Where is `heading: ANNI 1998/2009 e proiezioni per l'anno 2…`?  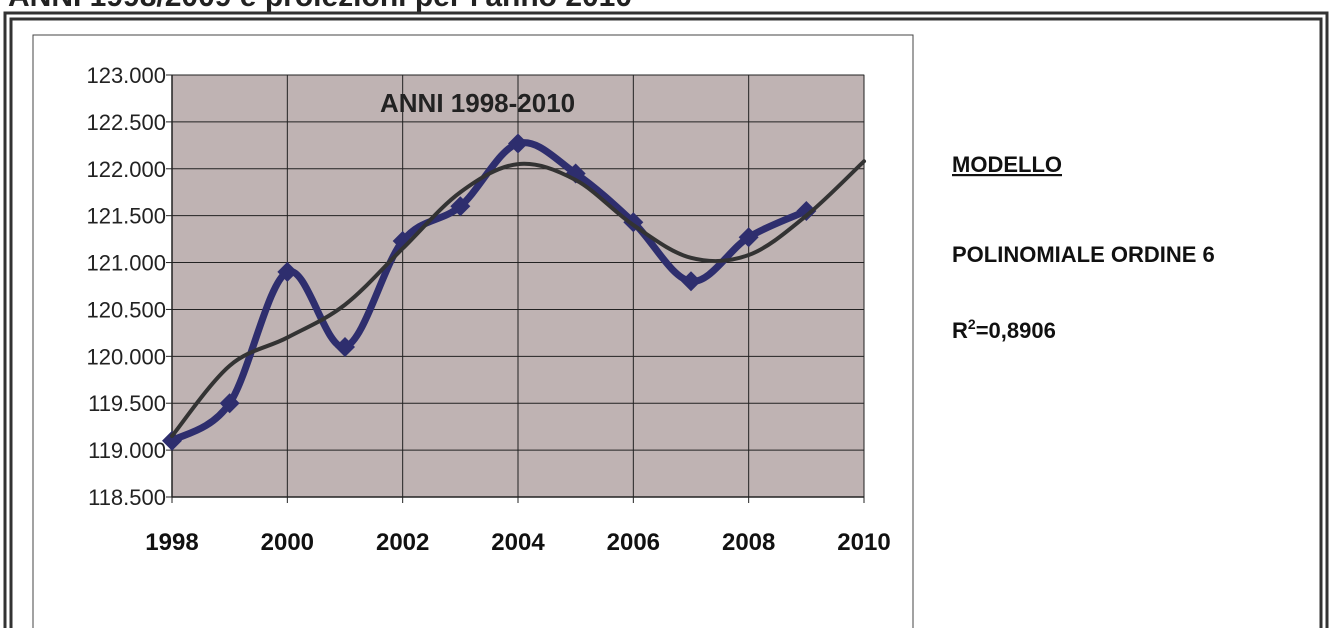
heading: ANNI 1998/2009 e proiezioni per l'anno 2… is located at coordinates (320, 6).